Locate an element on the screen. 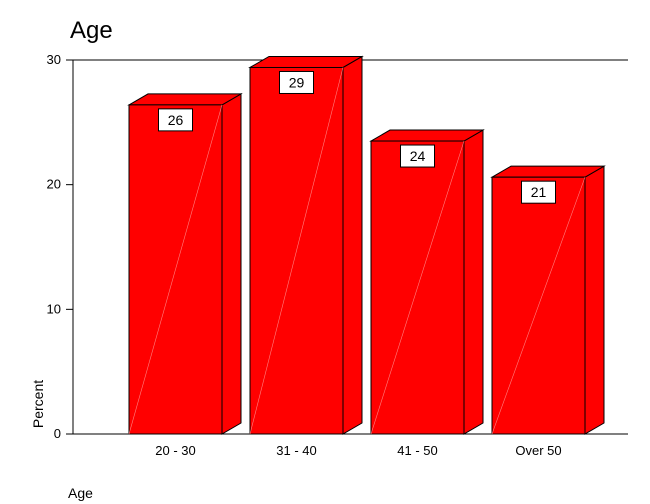 This screenshot has height=504, width=650. y-tick-label: 30 is located at coordinates (54, 59).